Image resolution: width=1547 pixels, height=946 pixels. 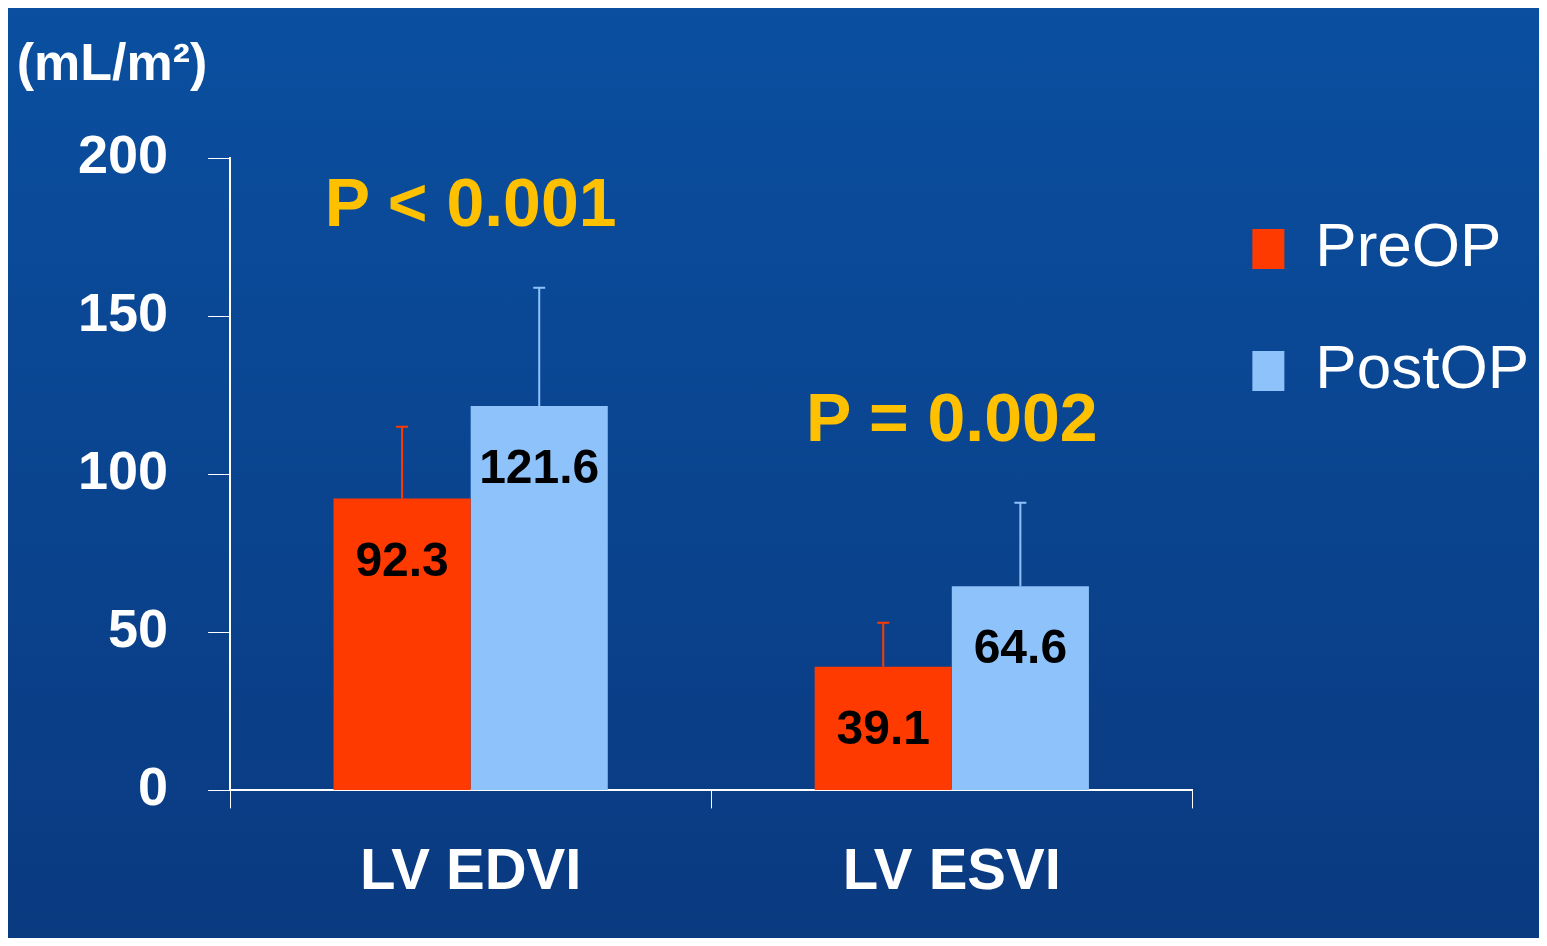 I want to click on y-axis-title: (mL/m²), so click(x=112, y=62).